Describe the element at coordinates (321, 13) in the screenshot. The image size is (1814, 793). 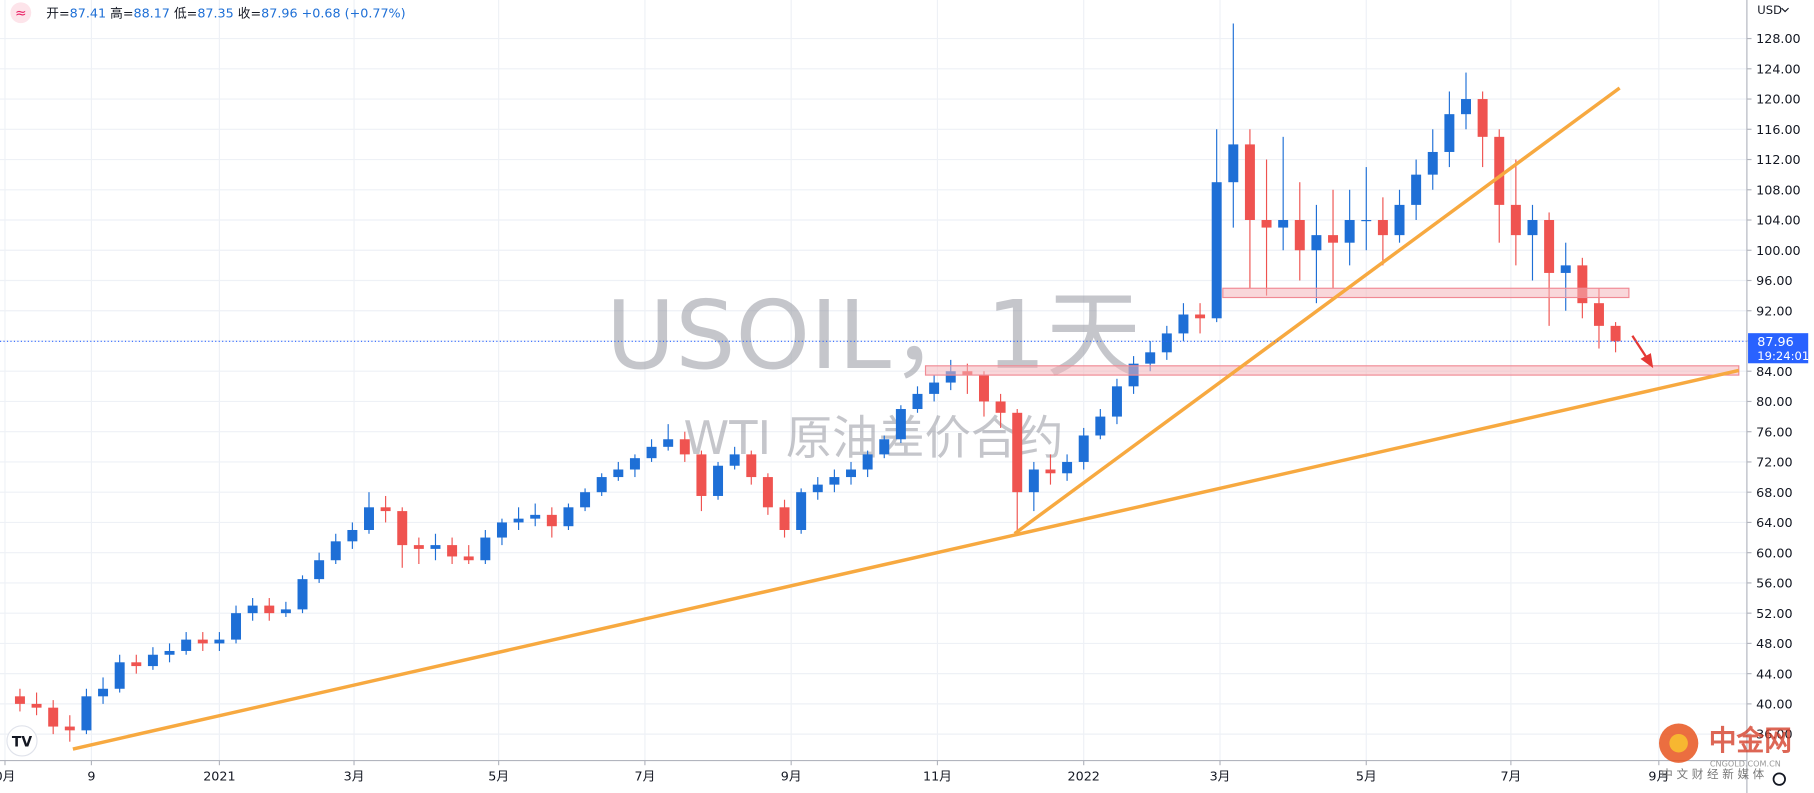
I see `change: +0.68` at that location.